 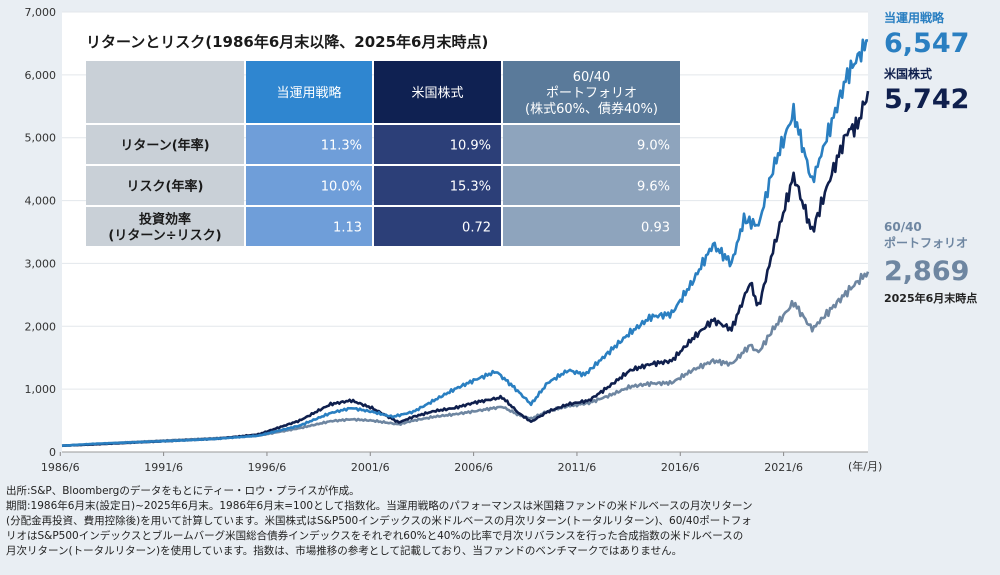 I want to click on table-row-label: 投資効率, so click(x=165, y=220).